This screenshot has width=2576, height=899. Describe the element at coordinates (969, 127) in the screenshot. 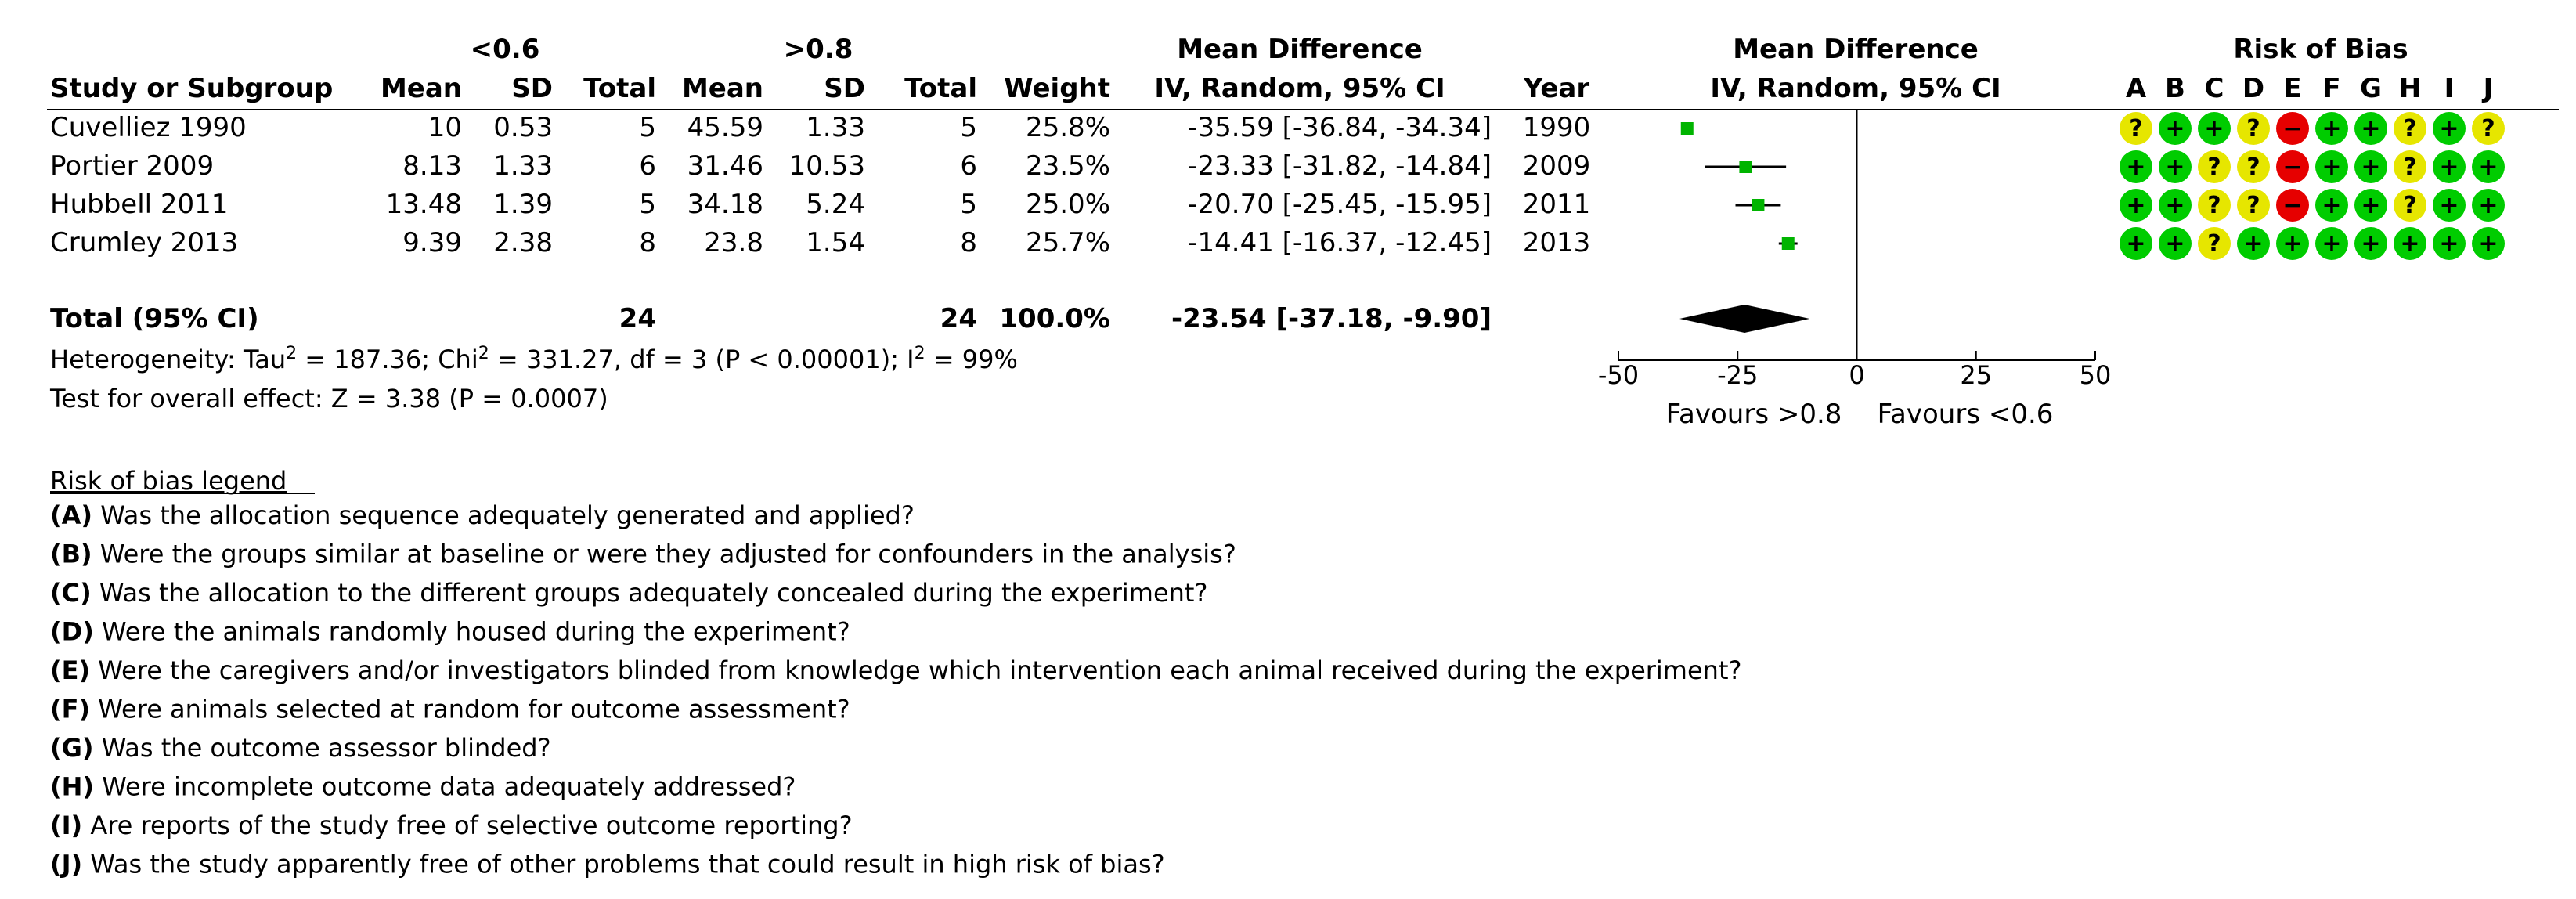

I see `total2-cell: 5` at that location.